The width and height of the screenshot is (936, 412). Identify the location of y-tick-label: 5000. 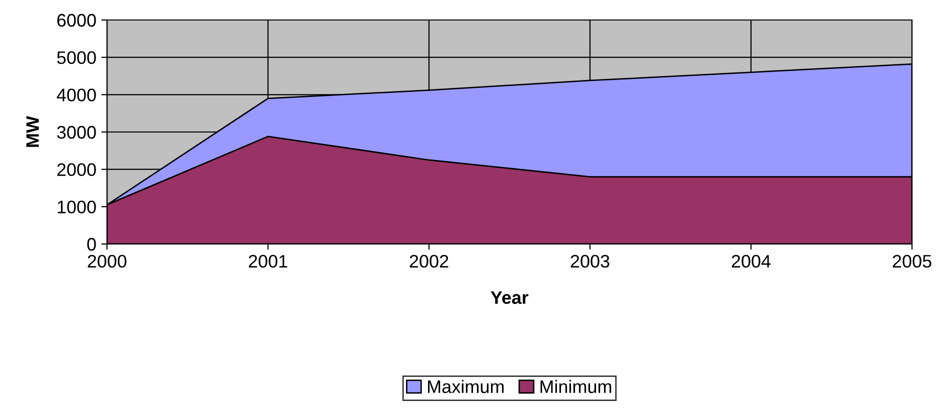
(76, 57).